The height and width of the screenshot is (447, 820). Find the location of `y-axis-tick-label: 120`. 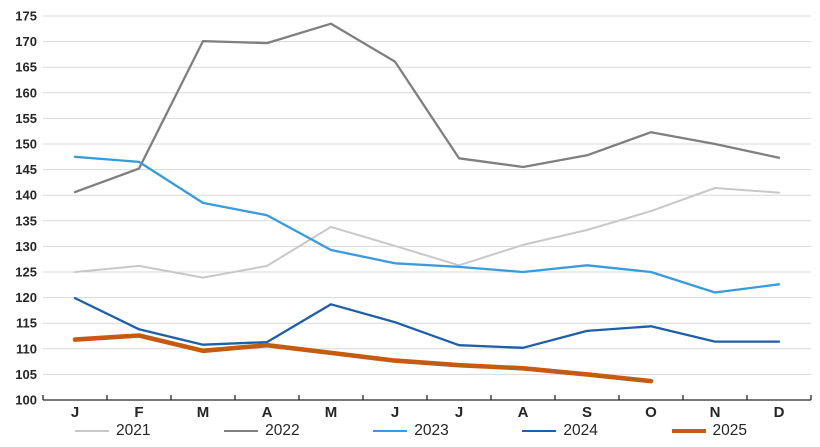

y-axis-tick-label: 120 is located at coordinates (26, 297).